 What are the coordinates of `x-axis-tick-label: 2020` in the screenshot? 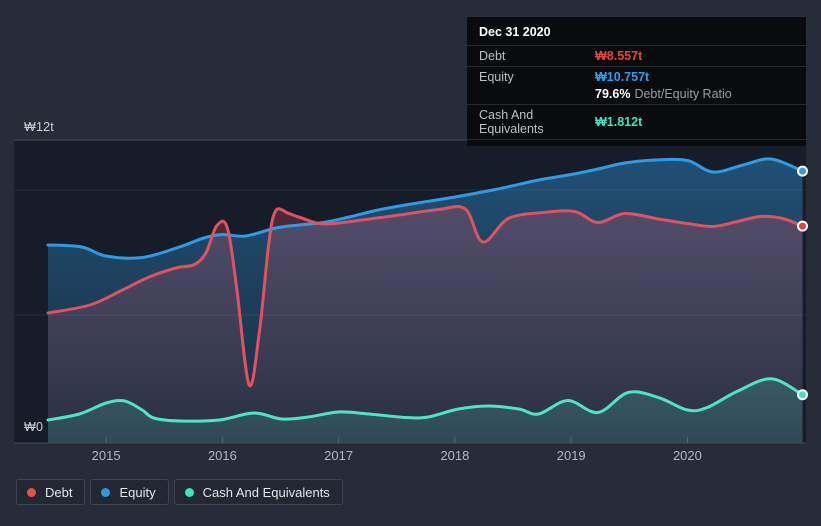 It's located at (687, 455).